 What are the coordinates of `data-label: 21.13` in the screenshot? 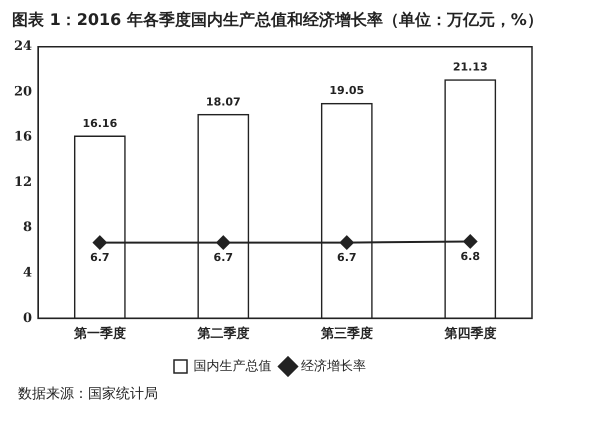 It's located at (470, 67).